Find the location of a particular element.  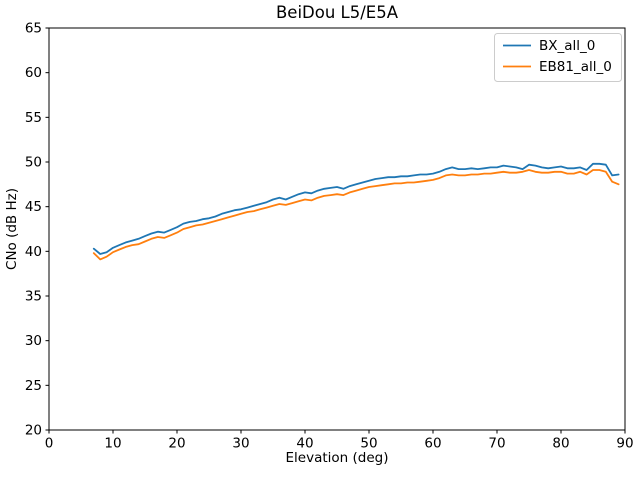

x-tick-label: 50 is located at coordinates (368, 444).